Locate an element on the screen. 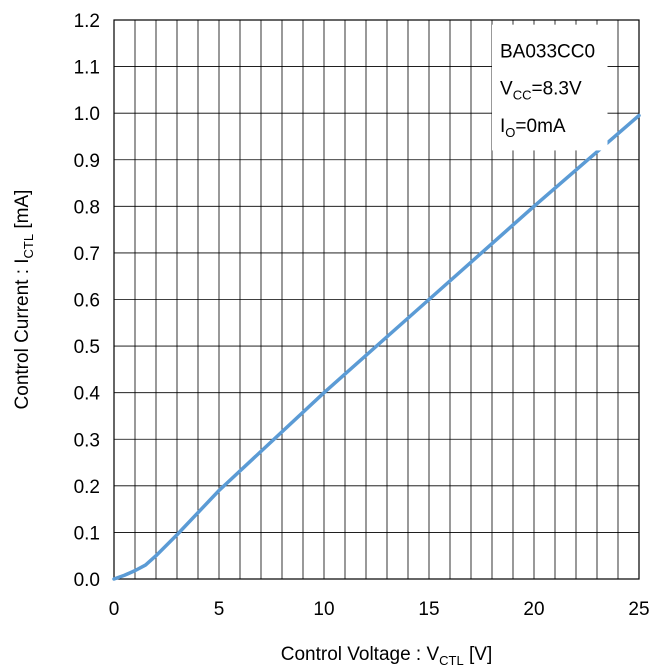 The width and height of the screenshot is (662, 668). y-tick-label: 0.6 is located at coordinates (87, 301).